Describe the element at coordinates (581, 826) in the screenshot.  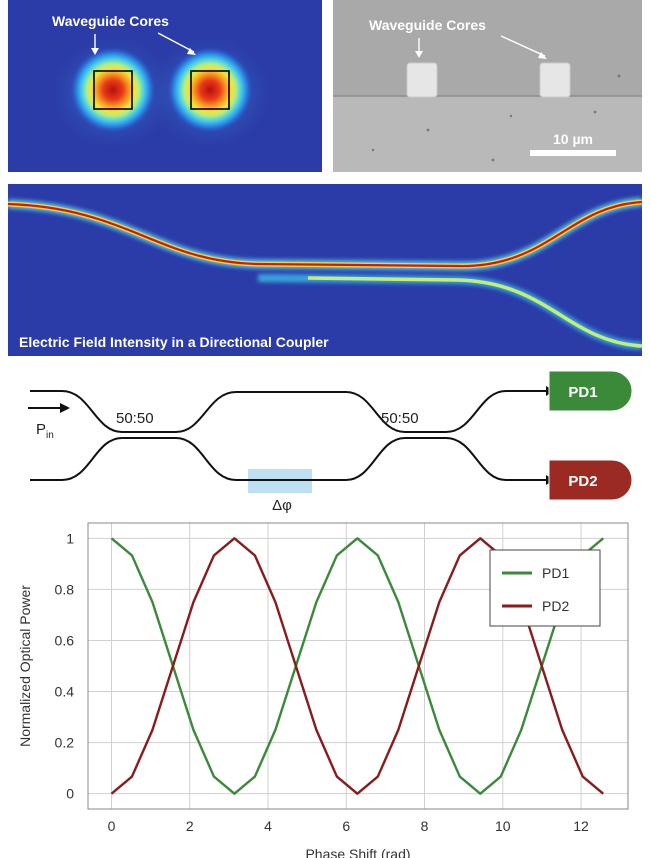
I see `x-tick-label: 12` at that location.